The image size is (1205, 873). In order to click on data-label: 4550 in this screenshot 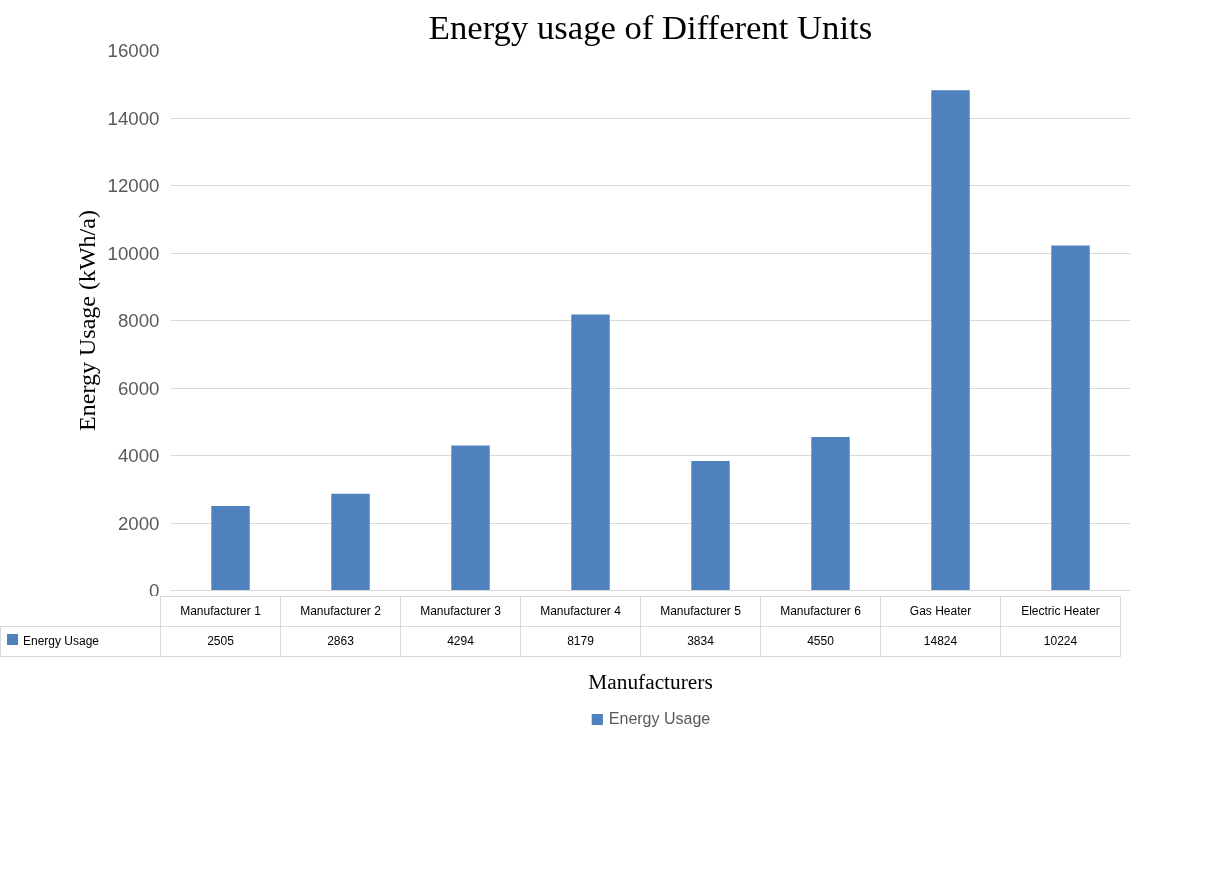, I will do `click(820, 641)`.